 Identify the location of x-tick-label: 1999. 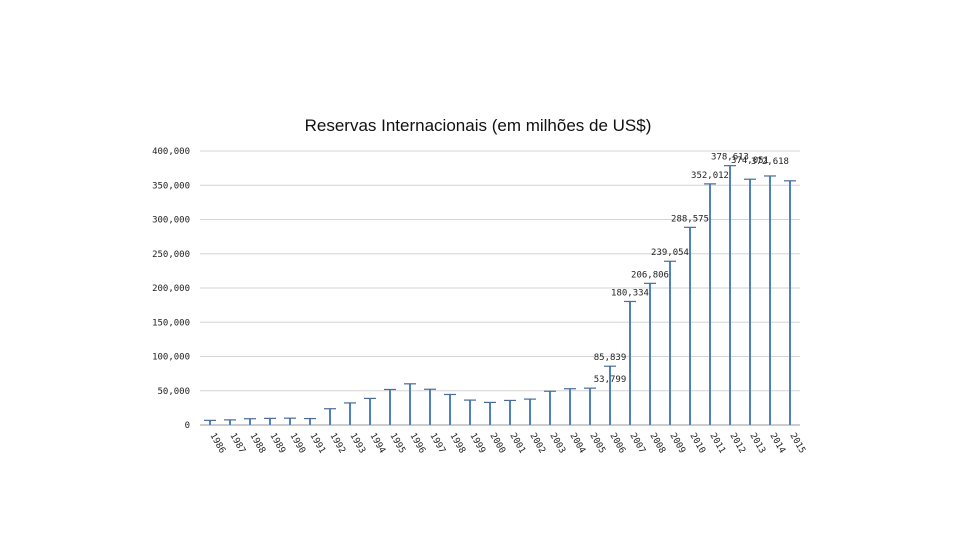
(477, 444).